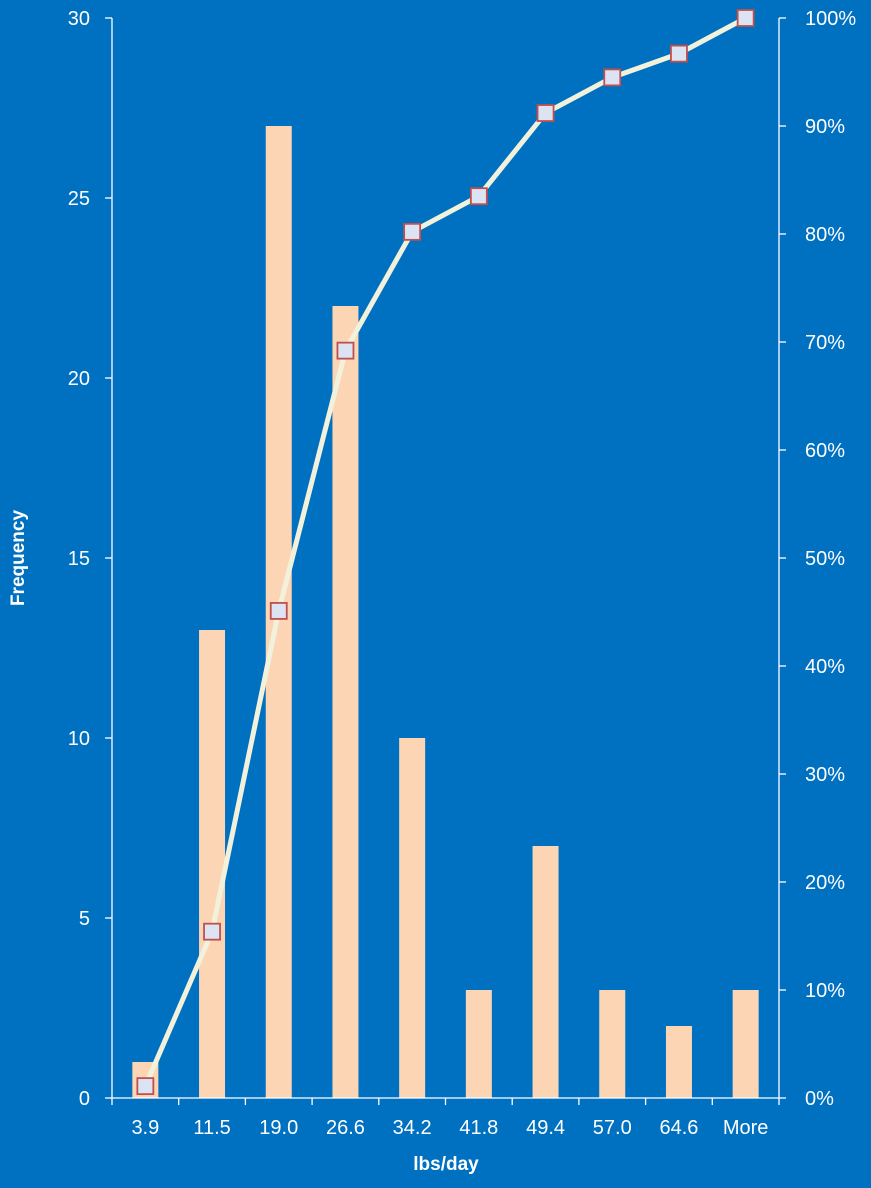 This screenshot has width=871, height=1188. I want to click on y-tick-label: 30, so click(79, 19).